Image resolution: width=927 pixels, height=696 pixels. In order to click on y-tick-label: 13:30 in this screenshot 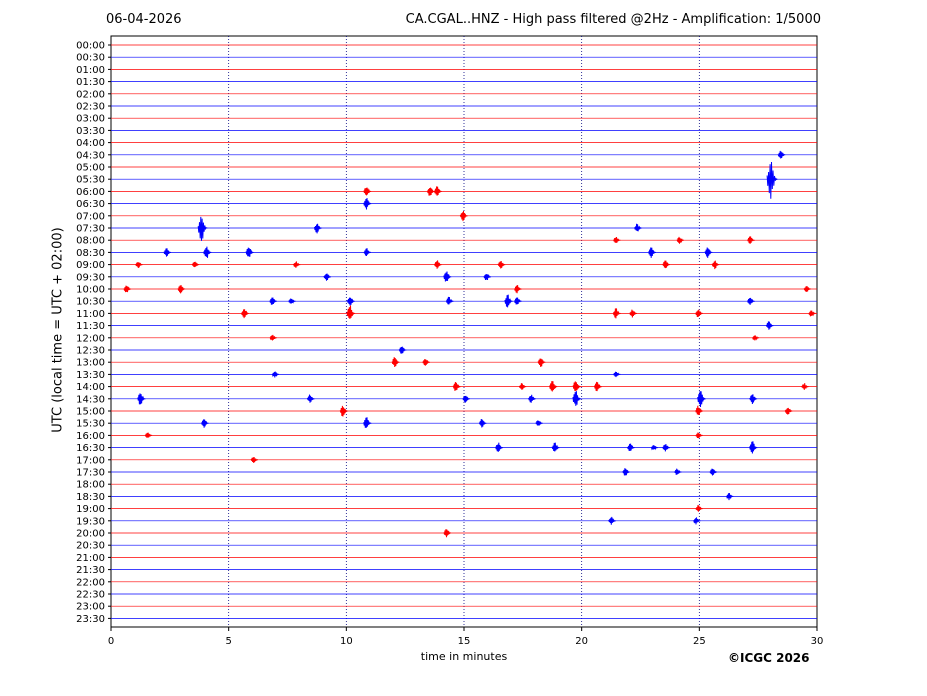, I will do `click(90, 375)`.